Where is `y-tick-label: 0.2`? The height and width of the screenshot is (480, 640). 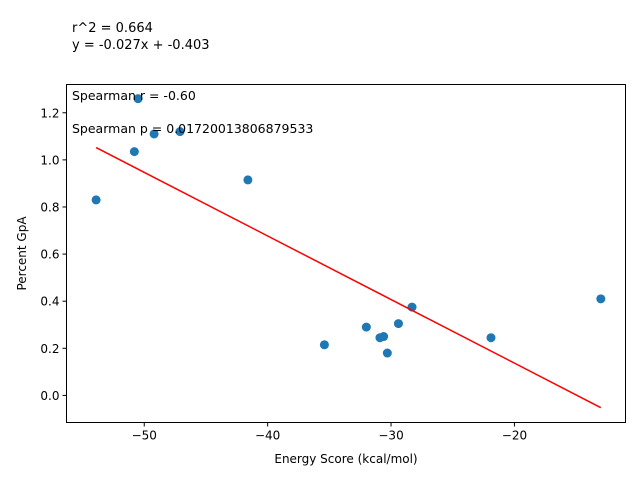
y-tick-label: 0.2 is located at coordinates (49, 349).